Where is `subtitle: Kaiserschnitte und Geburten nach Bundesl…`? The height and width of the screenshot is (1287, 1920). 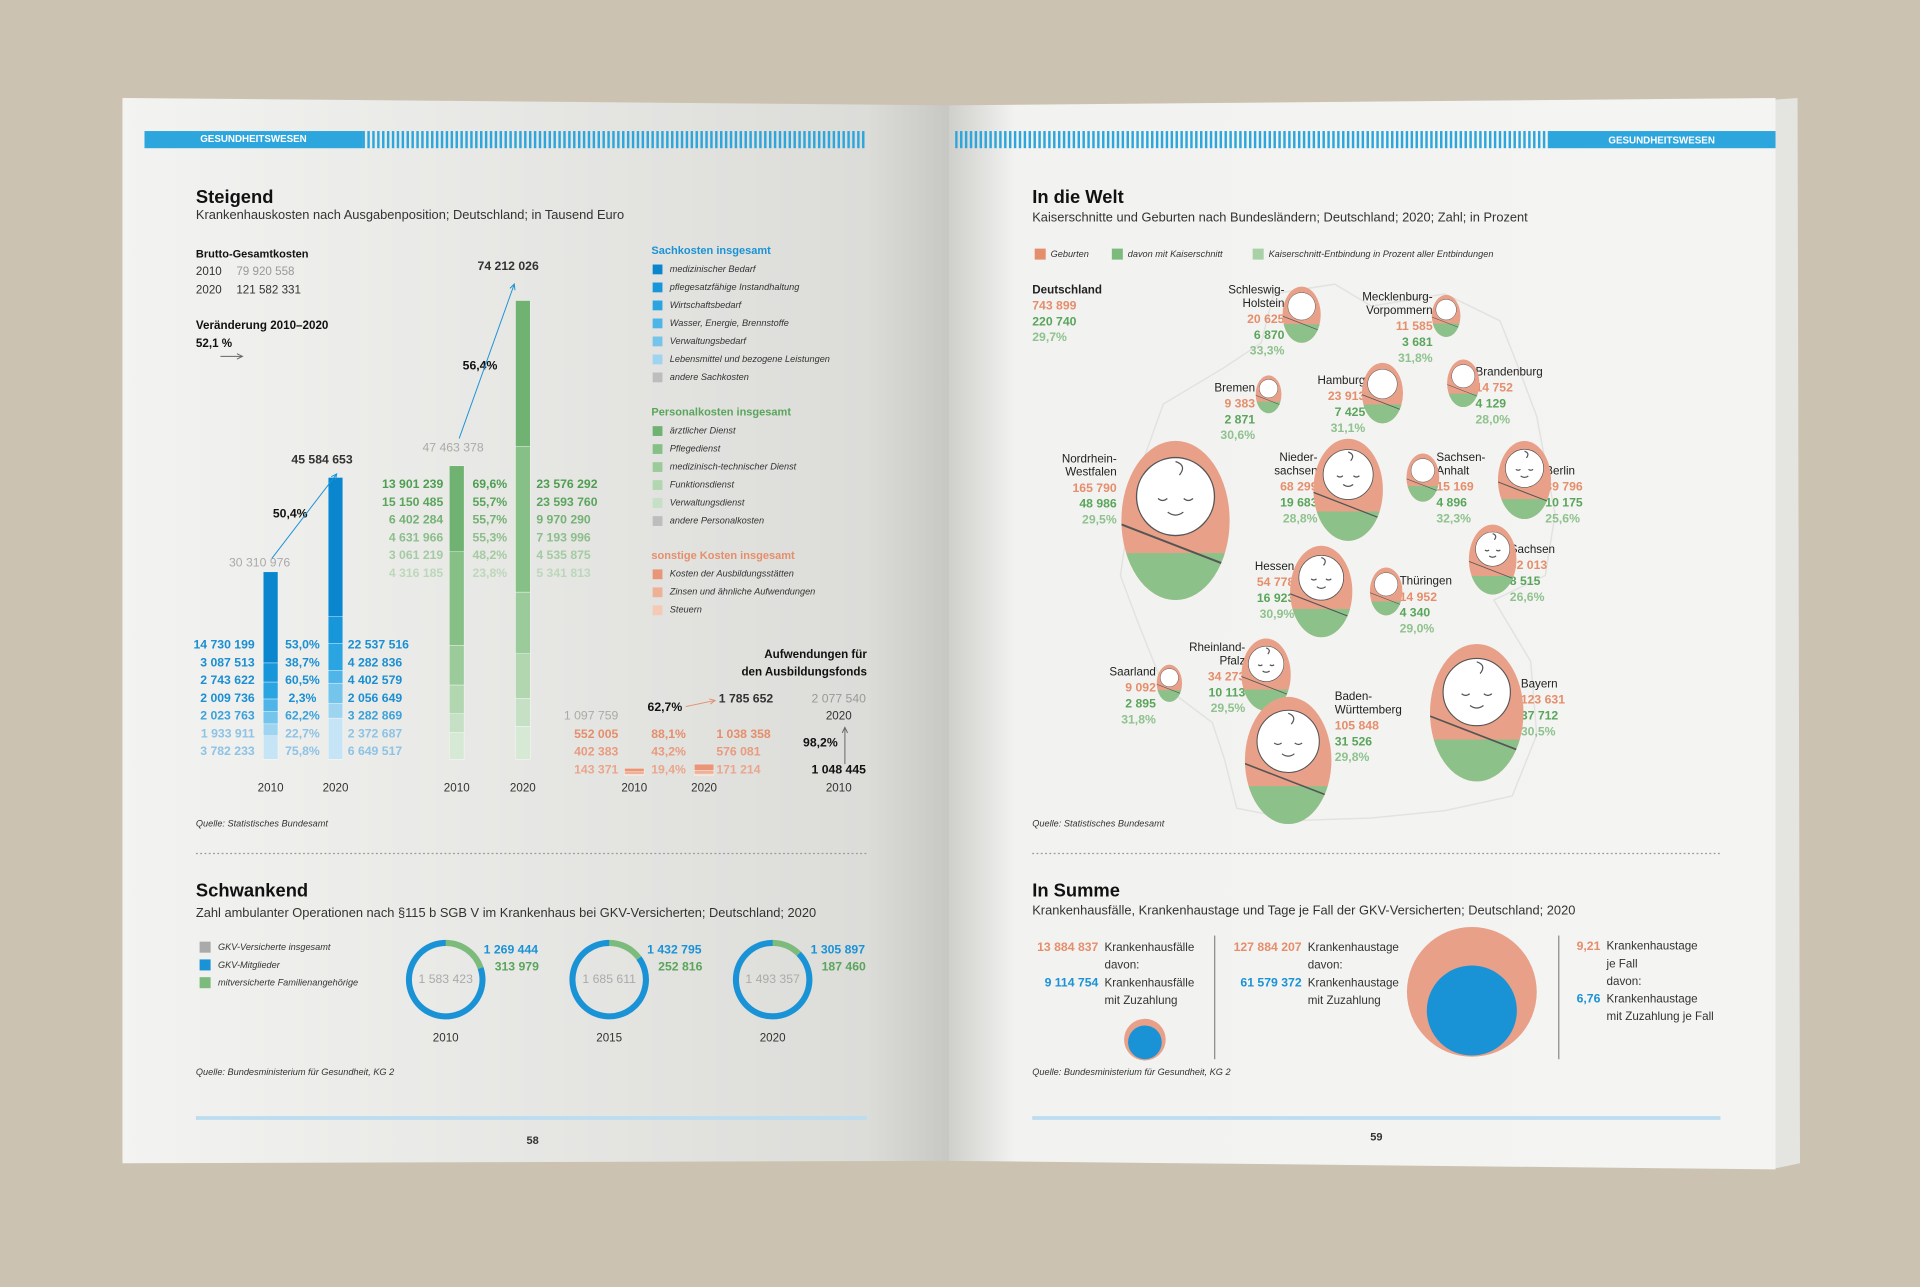 subtitle: Kaiserschnitte und Geburten nach Bundesl… is located at coordinates (1280, 216).